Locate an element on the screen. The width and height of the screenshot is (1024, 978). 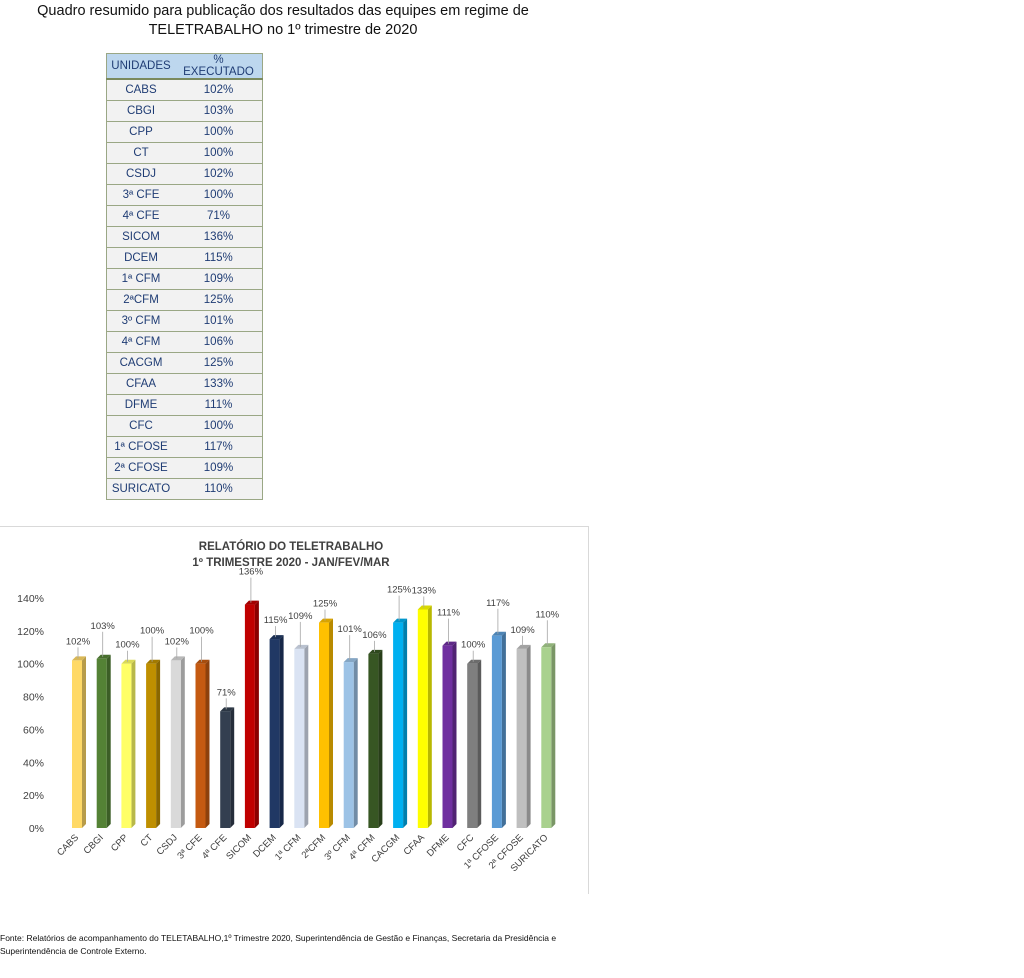
x-tick-label: CFC is located at coordinates (466, 843).